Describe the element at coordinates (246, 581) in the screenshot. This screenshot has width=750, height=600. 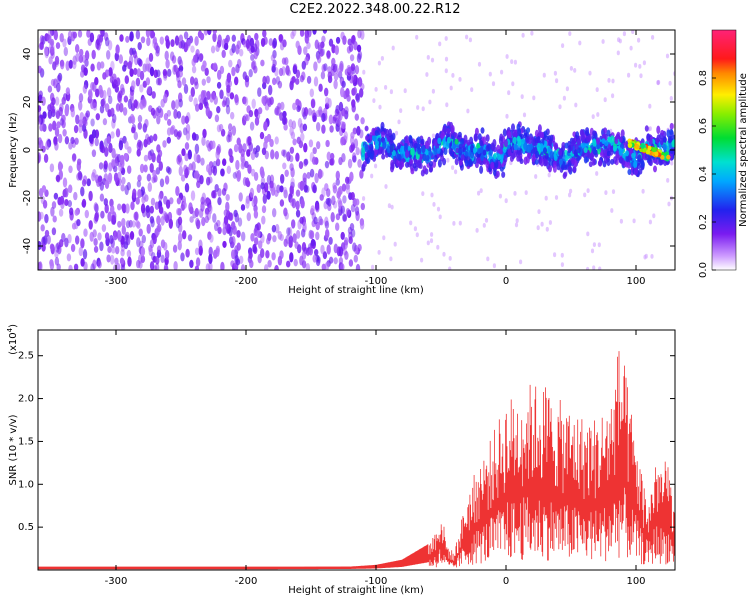
I see `x-tick-label: -200` at that location.